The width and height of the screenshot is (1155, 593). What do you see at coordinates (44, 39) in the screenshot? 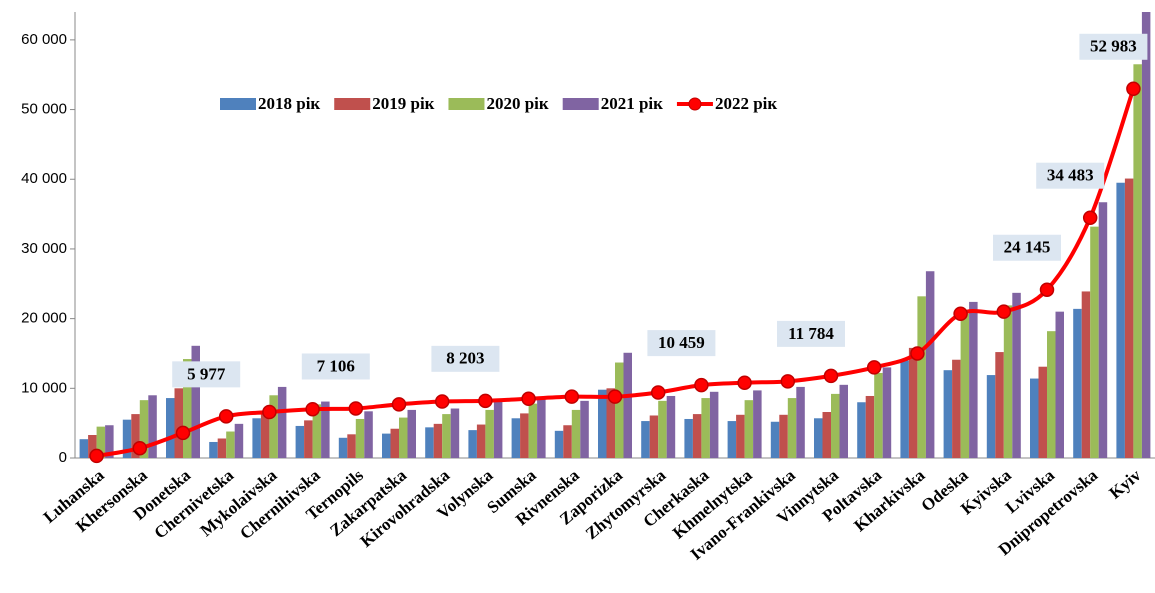
I see `y-tick-label: 60 000` at bounding box center [44, 39].